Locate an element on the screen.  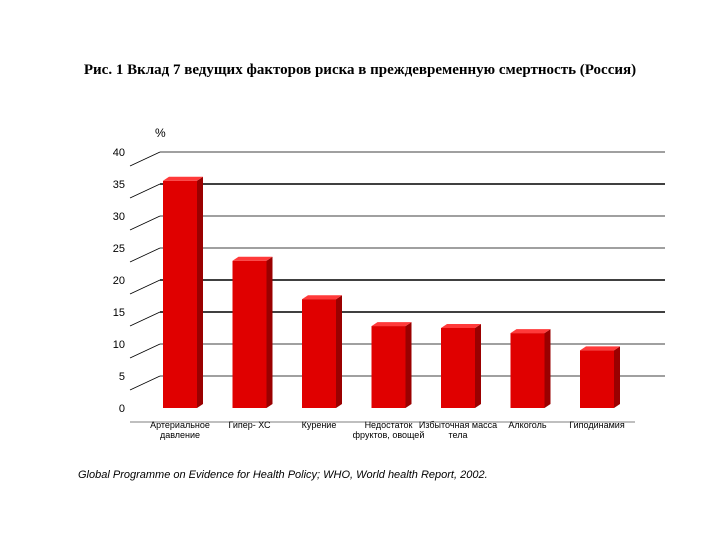
y-tick-label: 5 is located at coordinates (122, 377).